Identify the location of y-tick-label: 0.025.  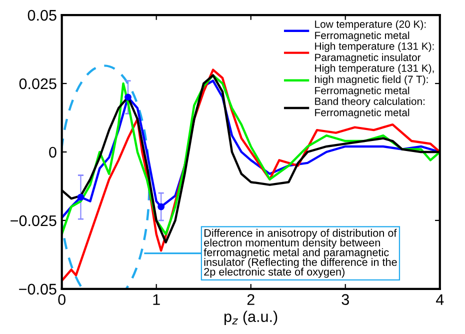
(37, 84).